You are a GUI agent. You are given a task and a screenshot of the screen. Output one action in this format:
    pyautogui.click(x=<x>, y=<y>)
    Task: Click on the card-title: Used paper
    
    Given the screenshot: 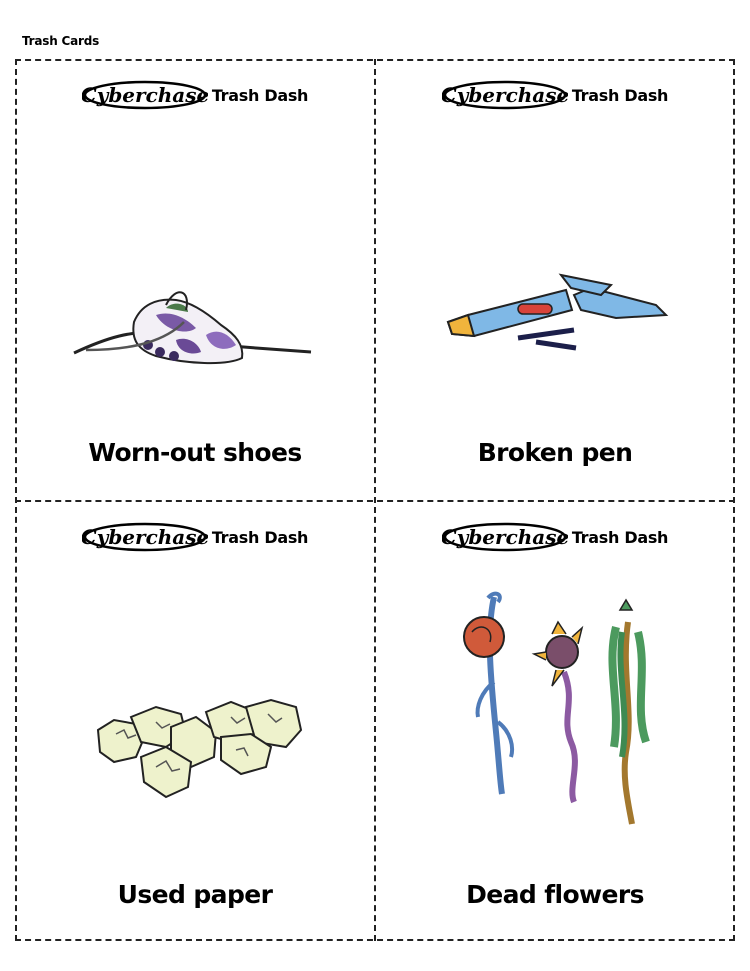 What is the action you would take?
    pyautogui.click(x=195, y=894)
    